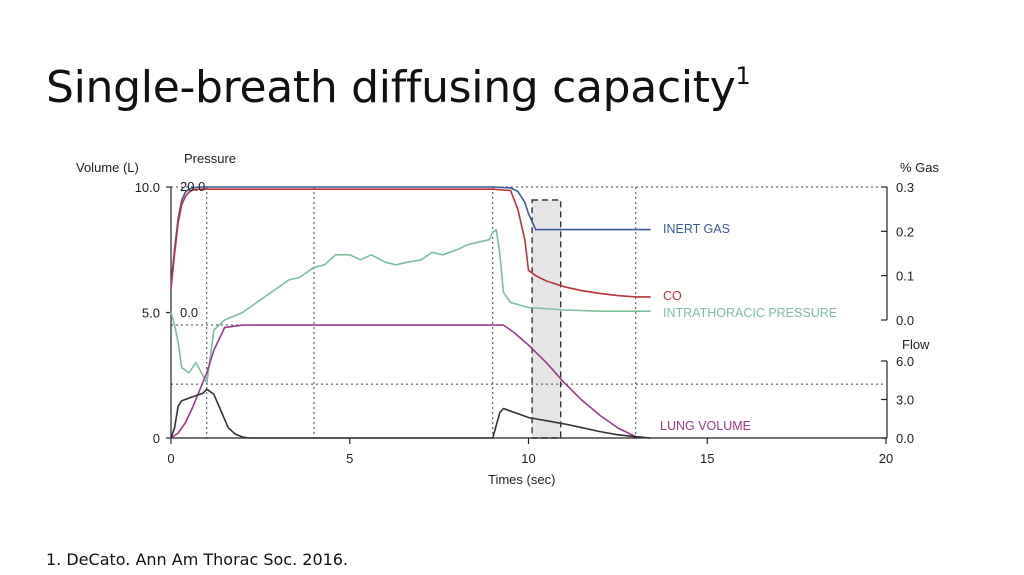  What do you see at coordinates (192, 186) in the screenshot?
I see `pressure-tick-label-0: 20.0` at bounding box center [192, 186].